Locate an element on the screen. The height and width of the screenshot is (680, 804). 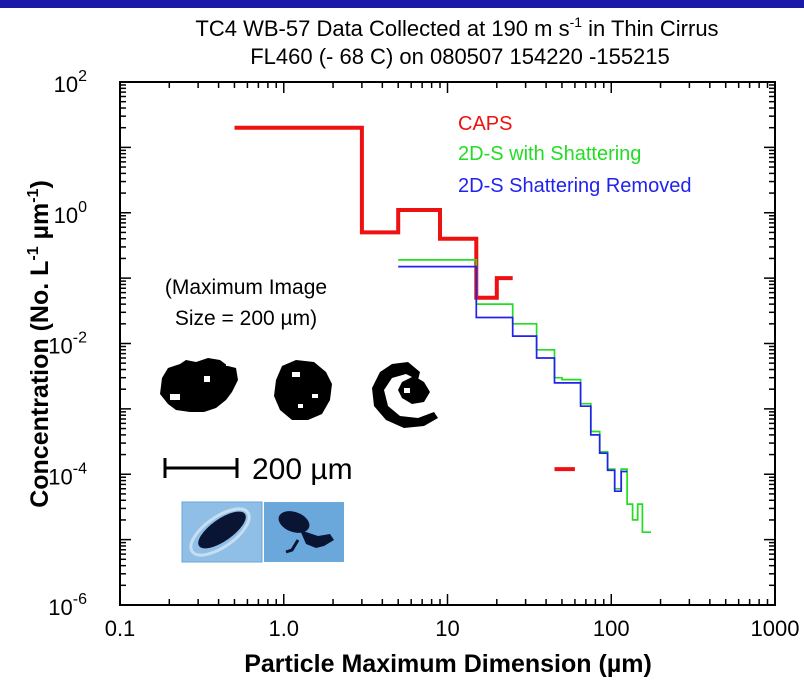
x-tick-label: 100 is located at coordinates (611, 628).